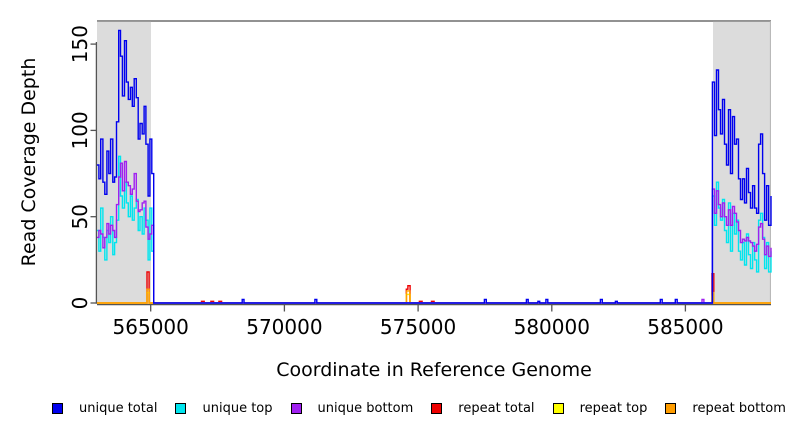 The image size is (792, 432). I want to click on x-tick-label: 570000, so click(284, 327).